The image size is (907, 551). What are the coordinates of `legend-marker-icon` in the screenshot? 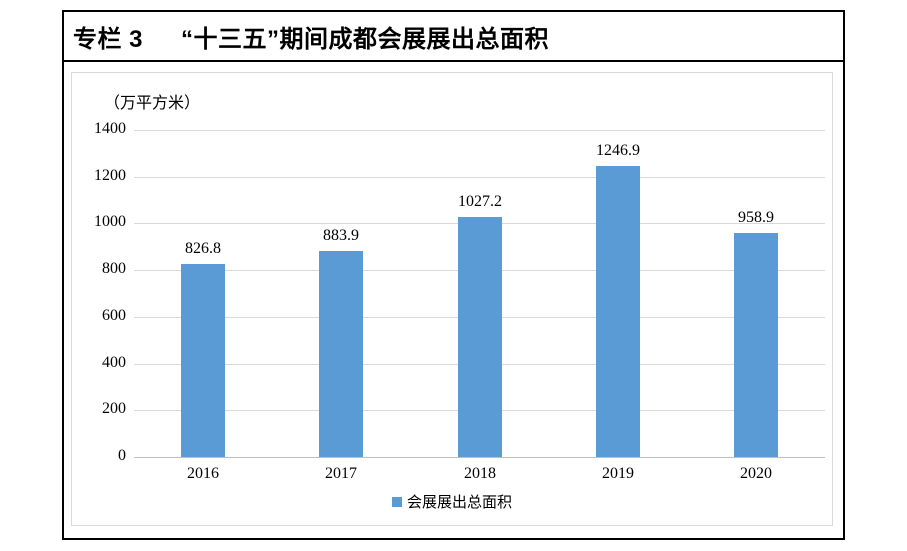 It's located at (396, 501).